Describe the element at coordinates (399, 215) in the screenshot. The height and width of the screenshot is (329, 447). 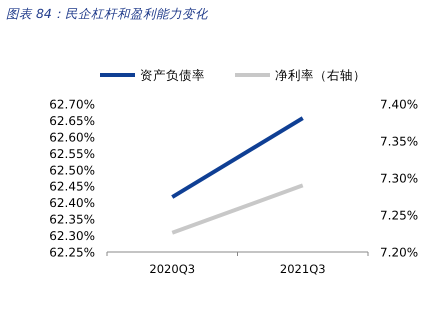
I see `y2-tick-label: 7.25%` at that location.